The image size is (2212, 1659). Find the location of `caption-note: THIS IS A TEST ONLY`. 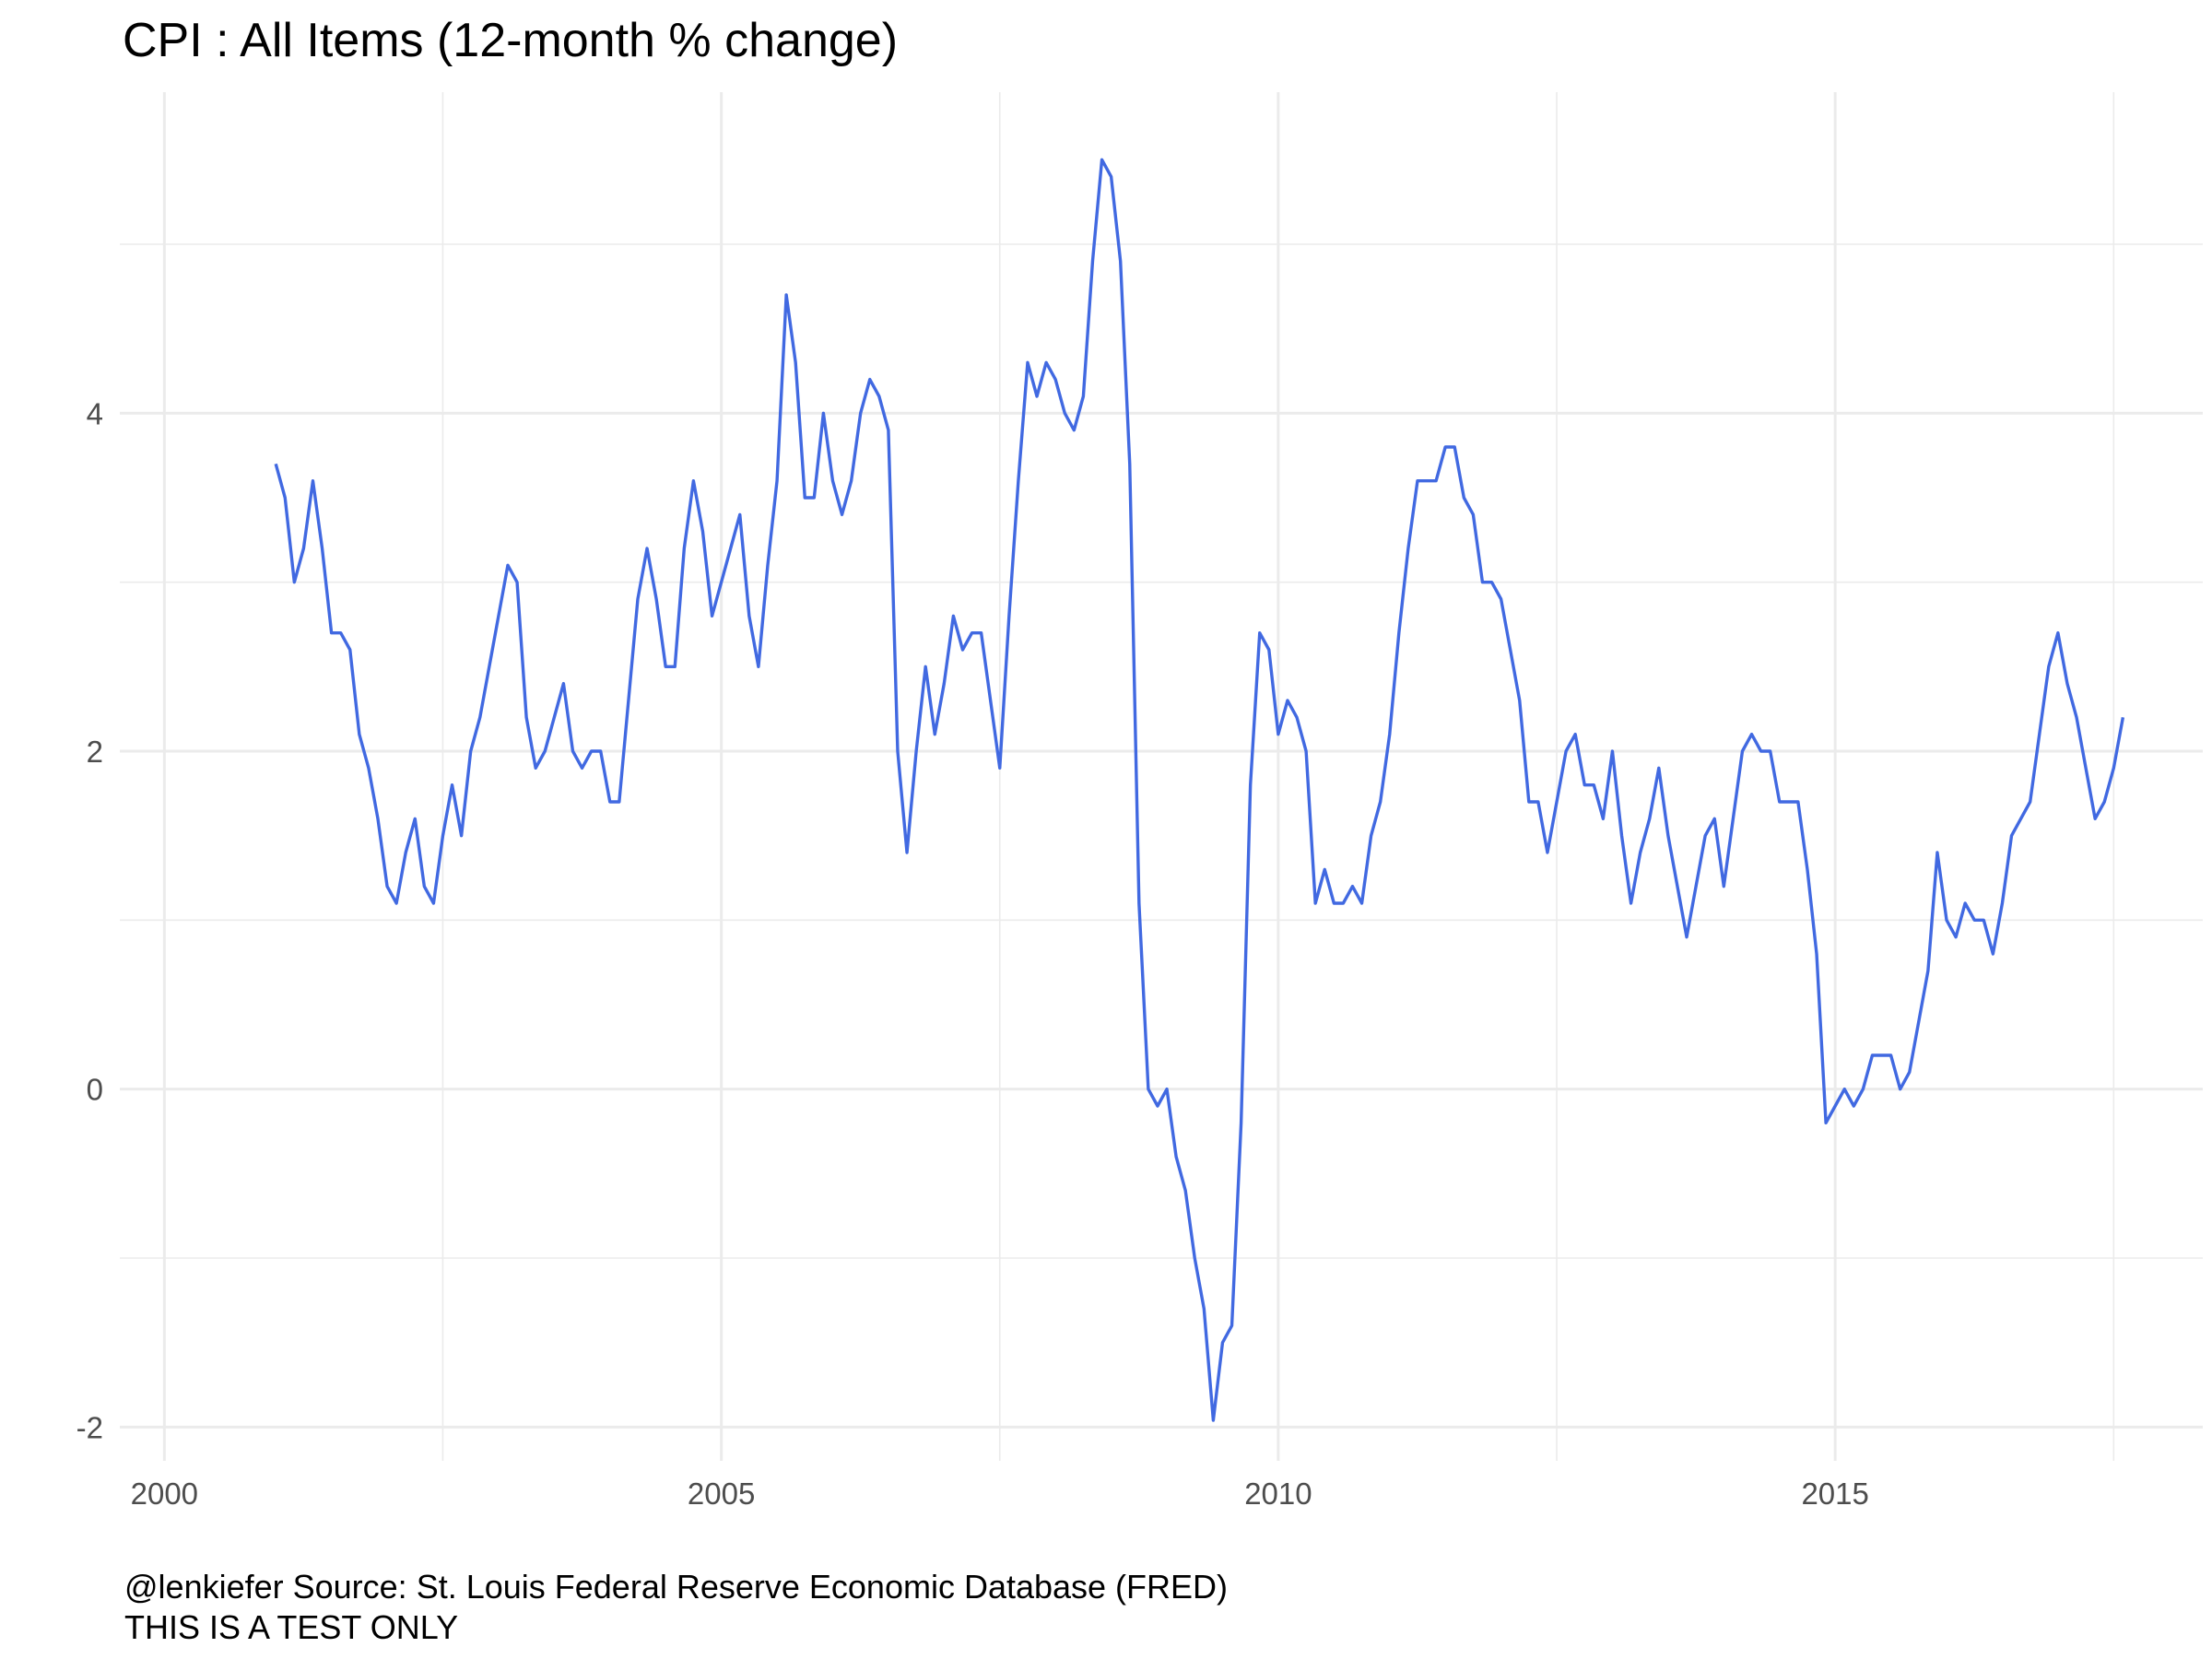

caption-note: THIS IS A TEST ONLY is located at coordinates (291, 1627).